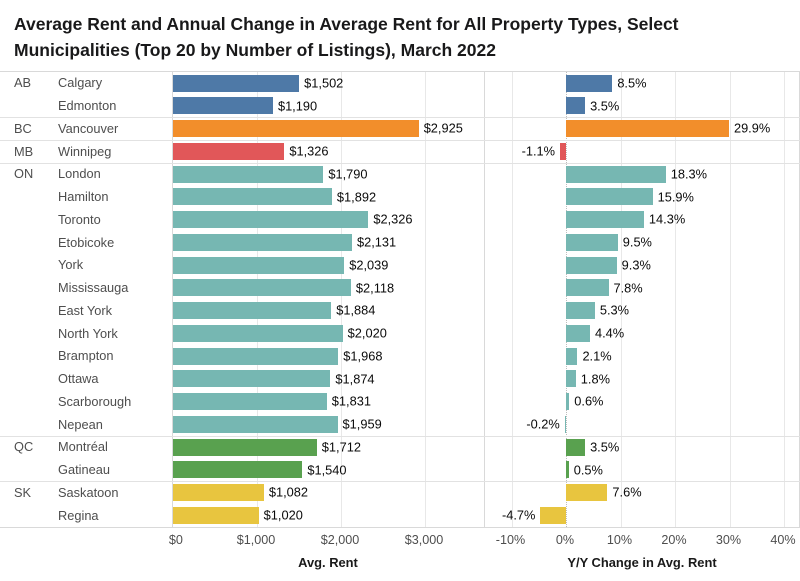 This screenshot has height=581, width=800. I want to click on rent-value-label: $1,502, so click(324, 83).